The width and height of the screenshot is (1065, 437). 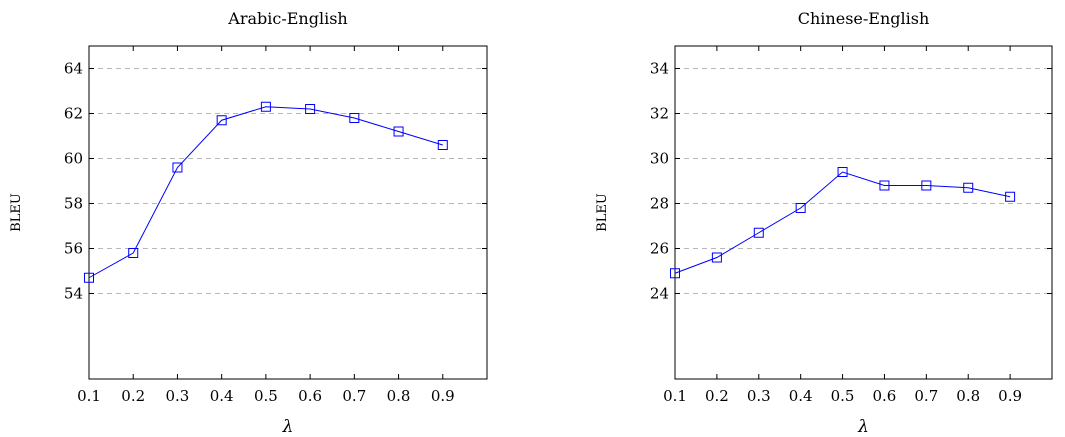 What do you see at coordinates (73, 159) in the screenshot?
I see `y-tick-label: 60` at bounding box center [73, 159].